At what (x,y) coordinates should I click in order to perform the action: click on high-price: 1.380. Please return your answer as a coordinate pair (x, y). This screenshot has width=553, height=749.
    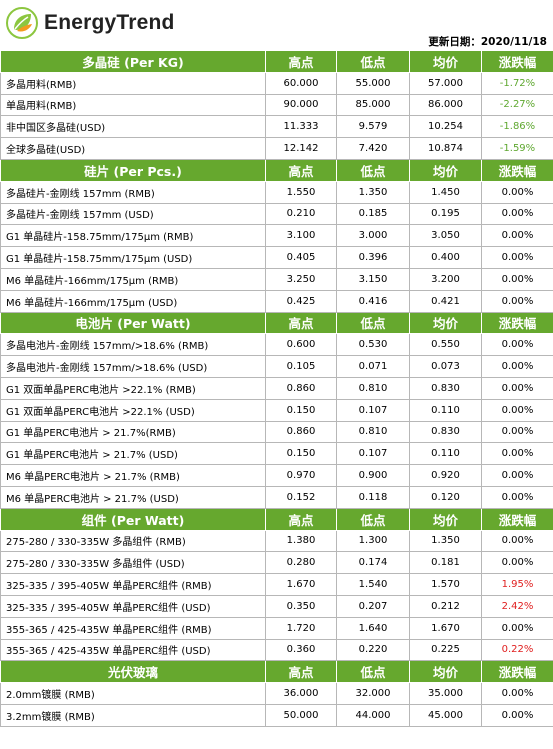
    Looking at the image, I should click on (301, 541).